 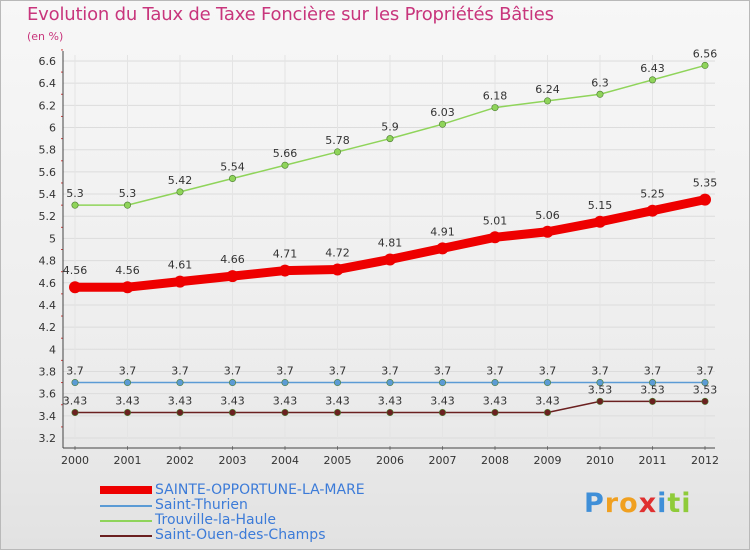 What do you see at coordinates (48, 394) in the screenshot?
I see `y-tick-label: 3.6` at bounding box center [48, 394].